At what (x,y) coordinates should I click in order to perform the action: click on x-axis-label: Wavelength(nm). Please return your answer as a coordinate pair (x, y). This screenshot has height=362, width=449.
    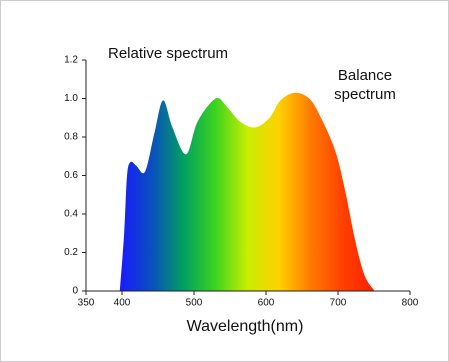
    Looking at the image, I should click on (245, 326).